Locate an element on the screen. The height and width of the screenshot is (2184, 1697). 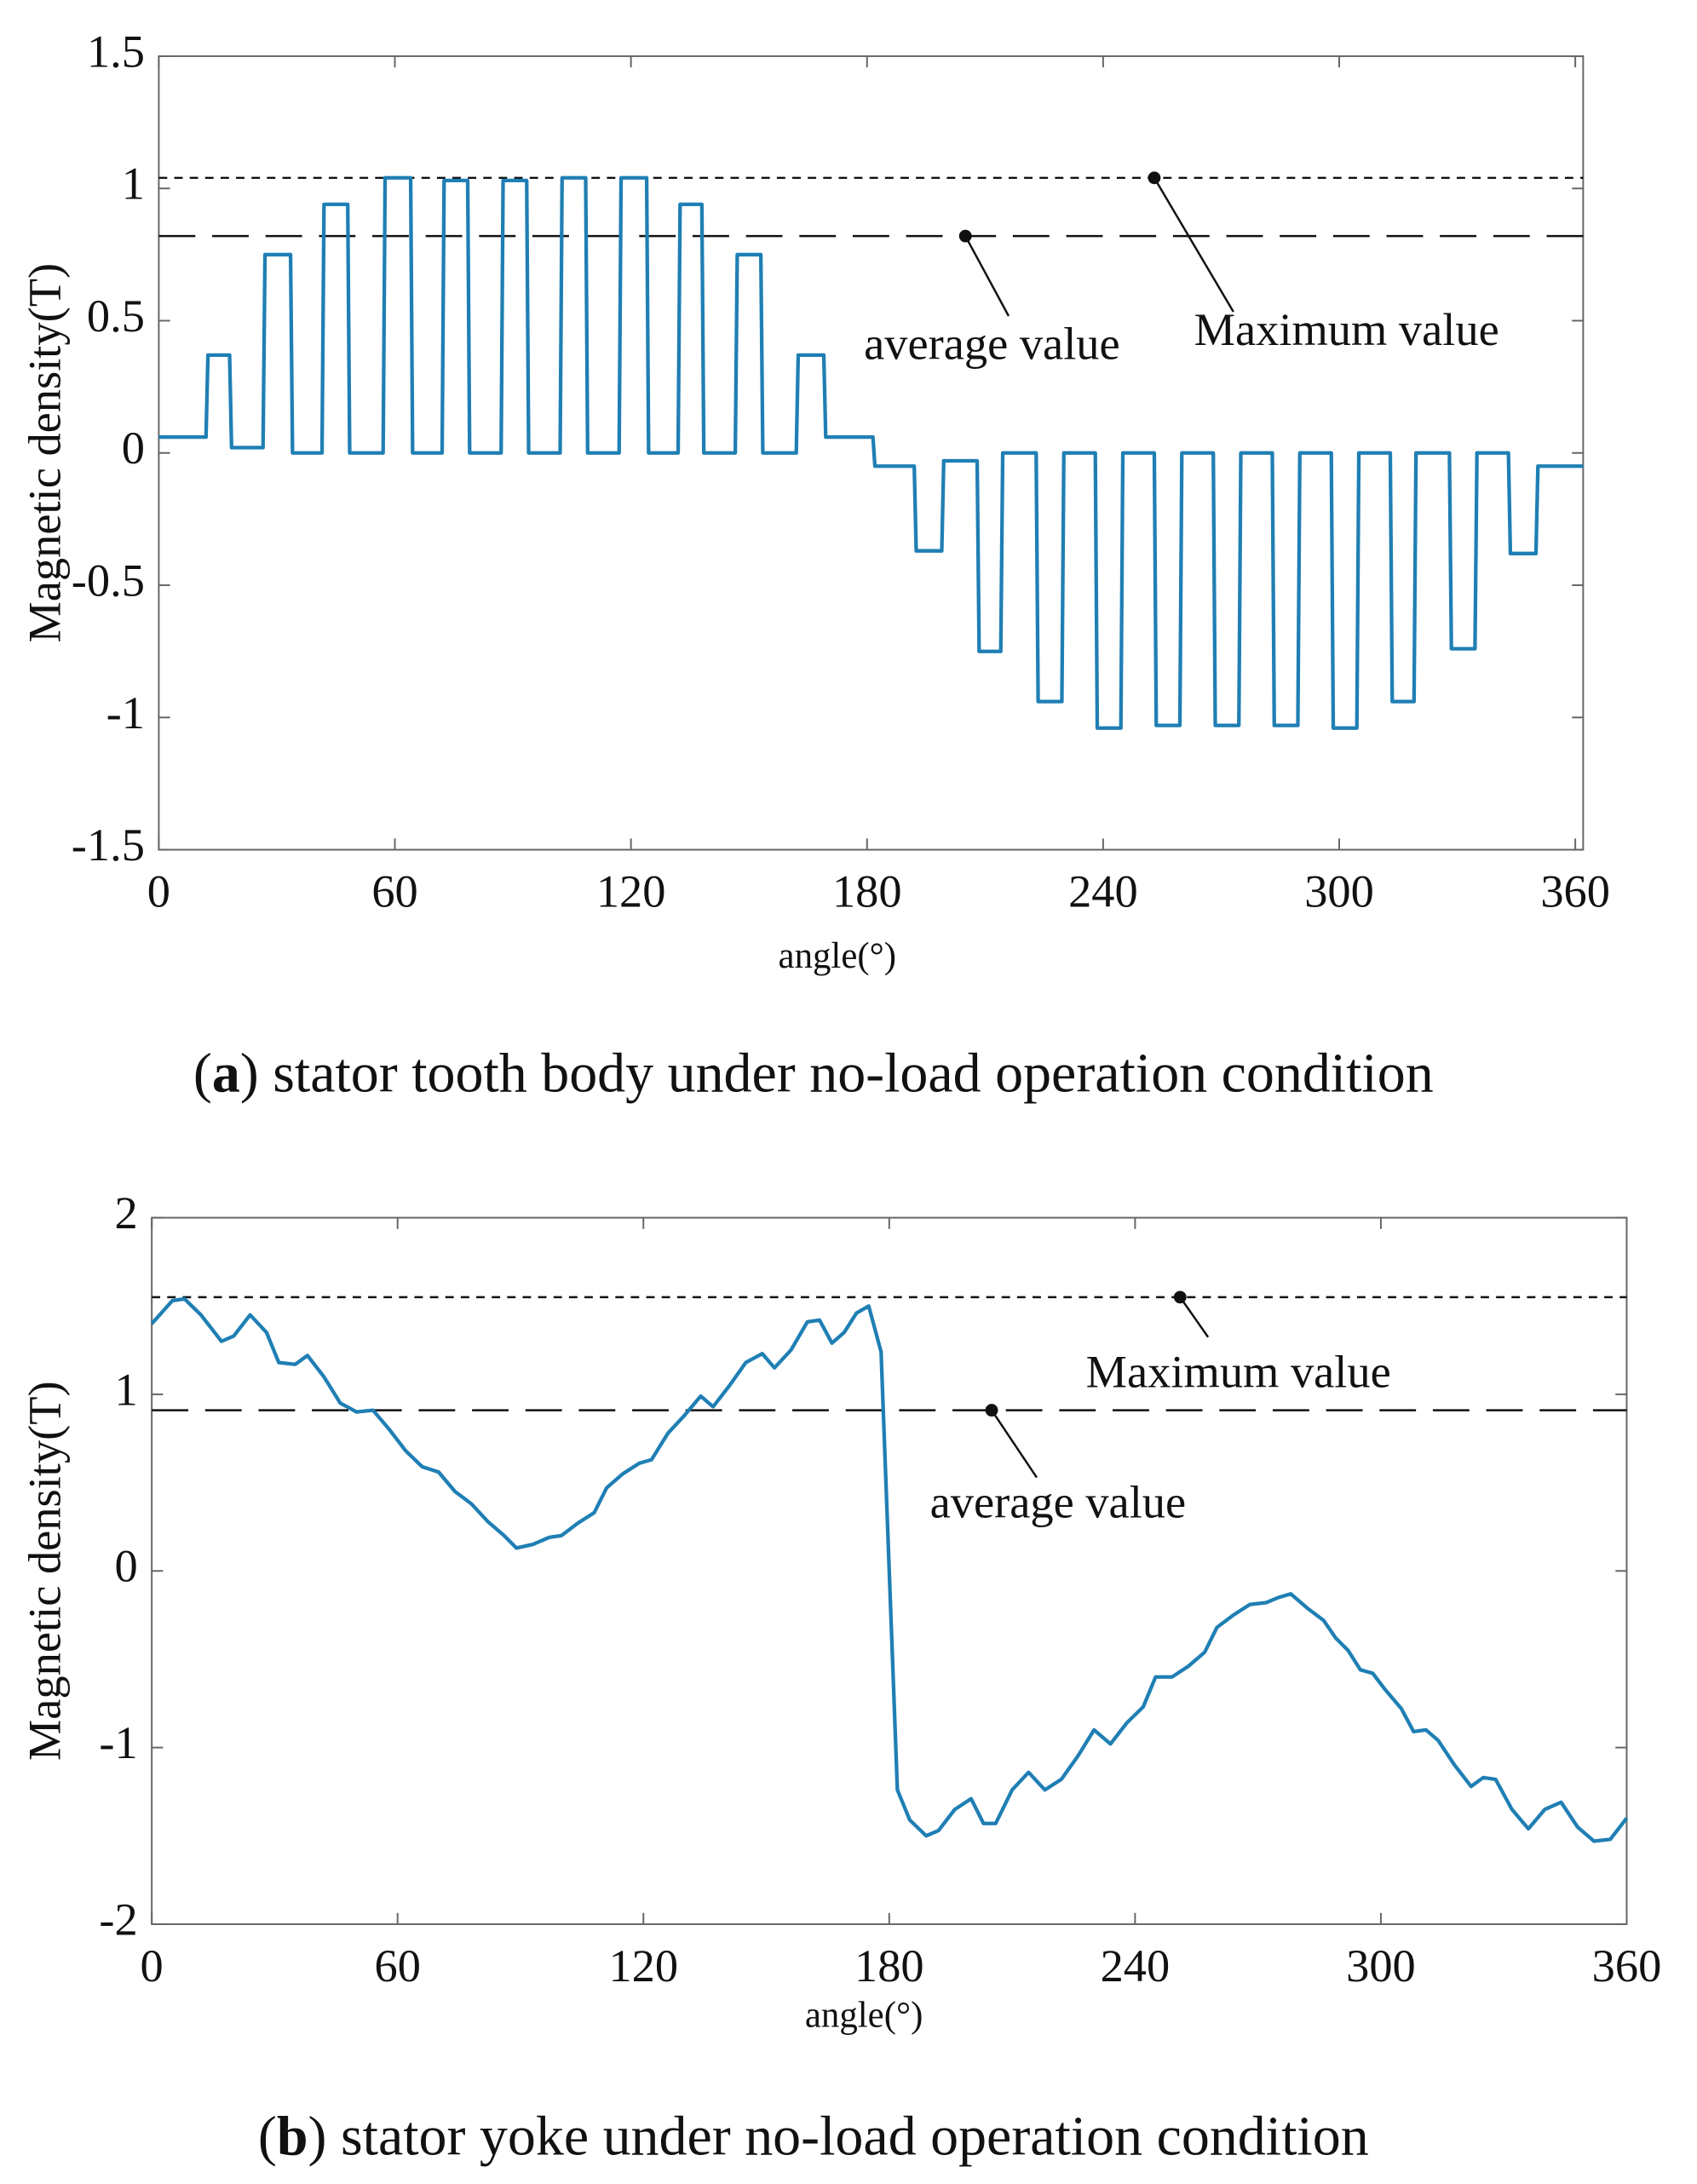
y-tick-label: -2 is located at coordinates (118, 1920).